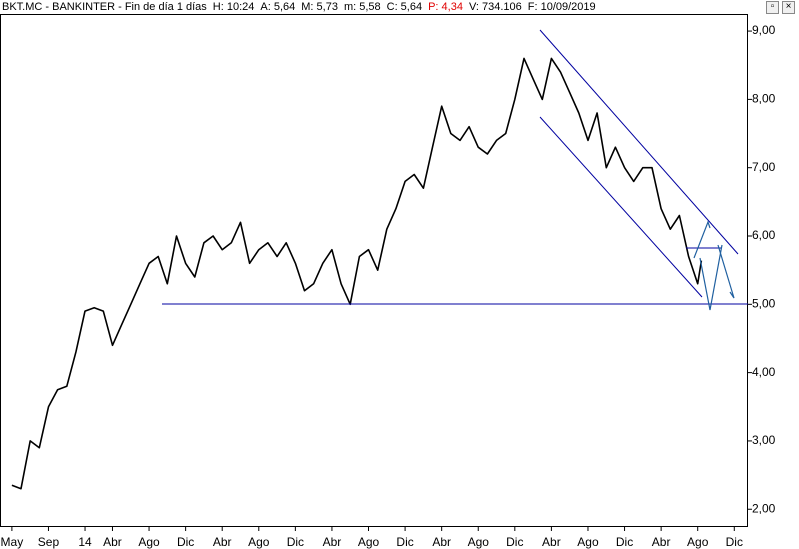 The width and height of the screenshot is (799, 549). I want to click on info-item: C: 5,64, so click(404, 7).